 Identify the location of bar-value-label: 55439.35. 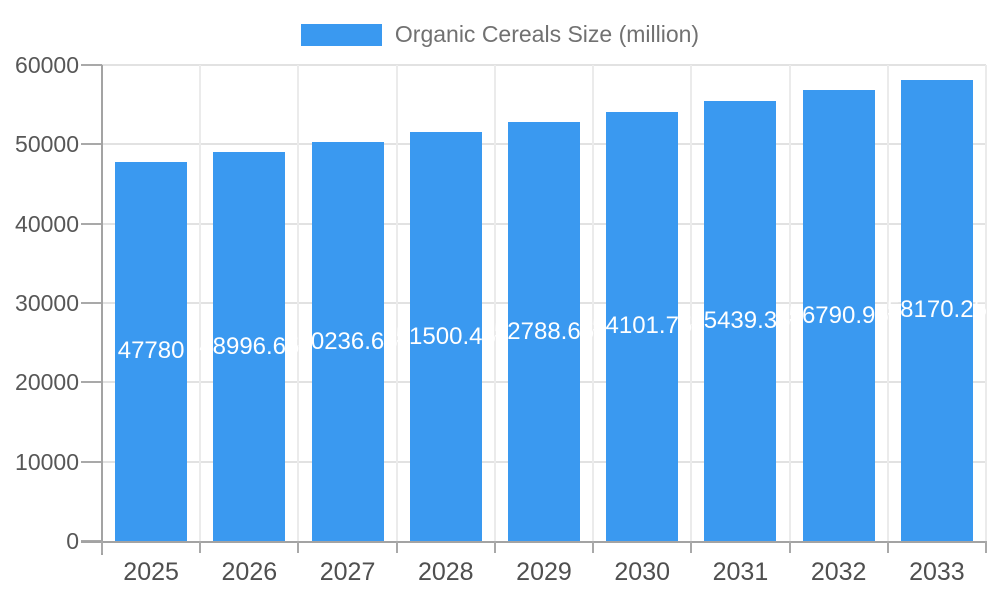
(740, 321).